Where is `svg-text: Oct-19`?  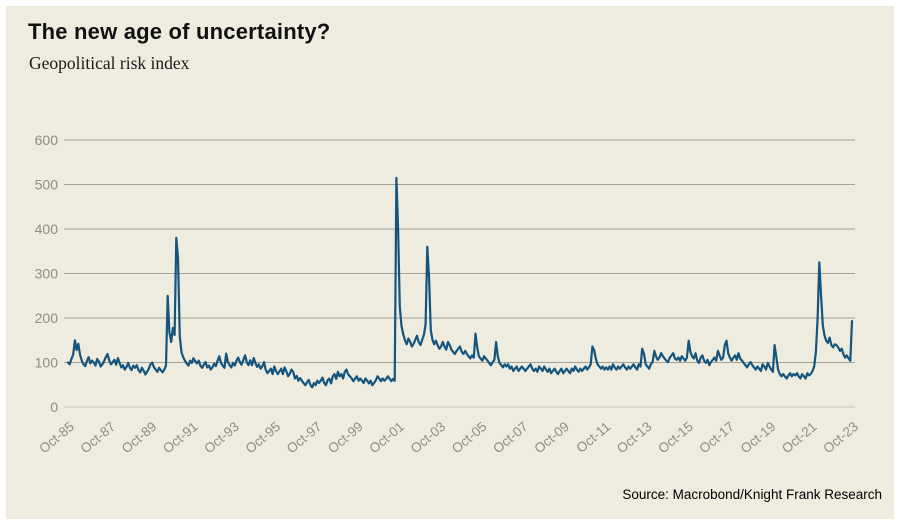 svg-text: Oct-19 is located at coordinates (758, 438).